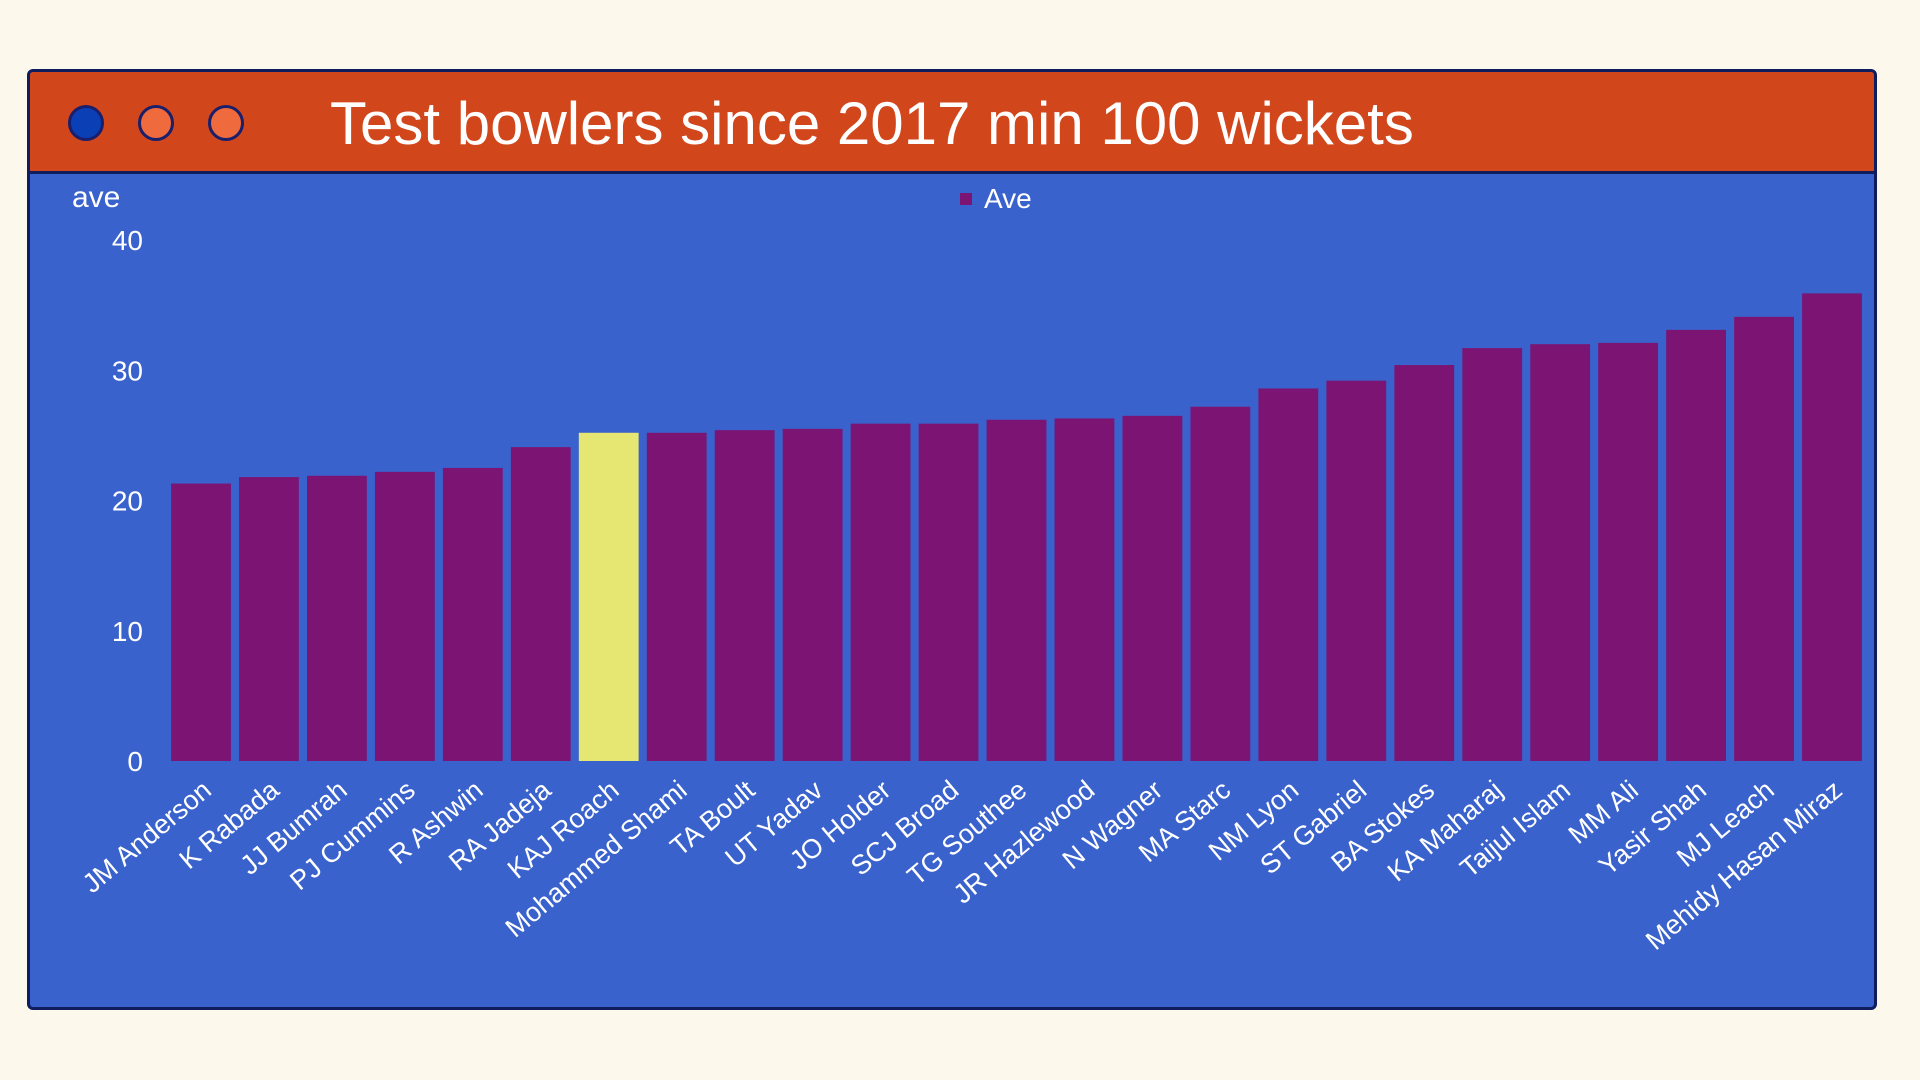 This screenshot has height=1080, width=1920. Describe the element at coordinates (156, 123) in the screenshot. I see `minimize-dot-icon` at that location.